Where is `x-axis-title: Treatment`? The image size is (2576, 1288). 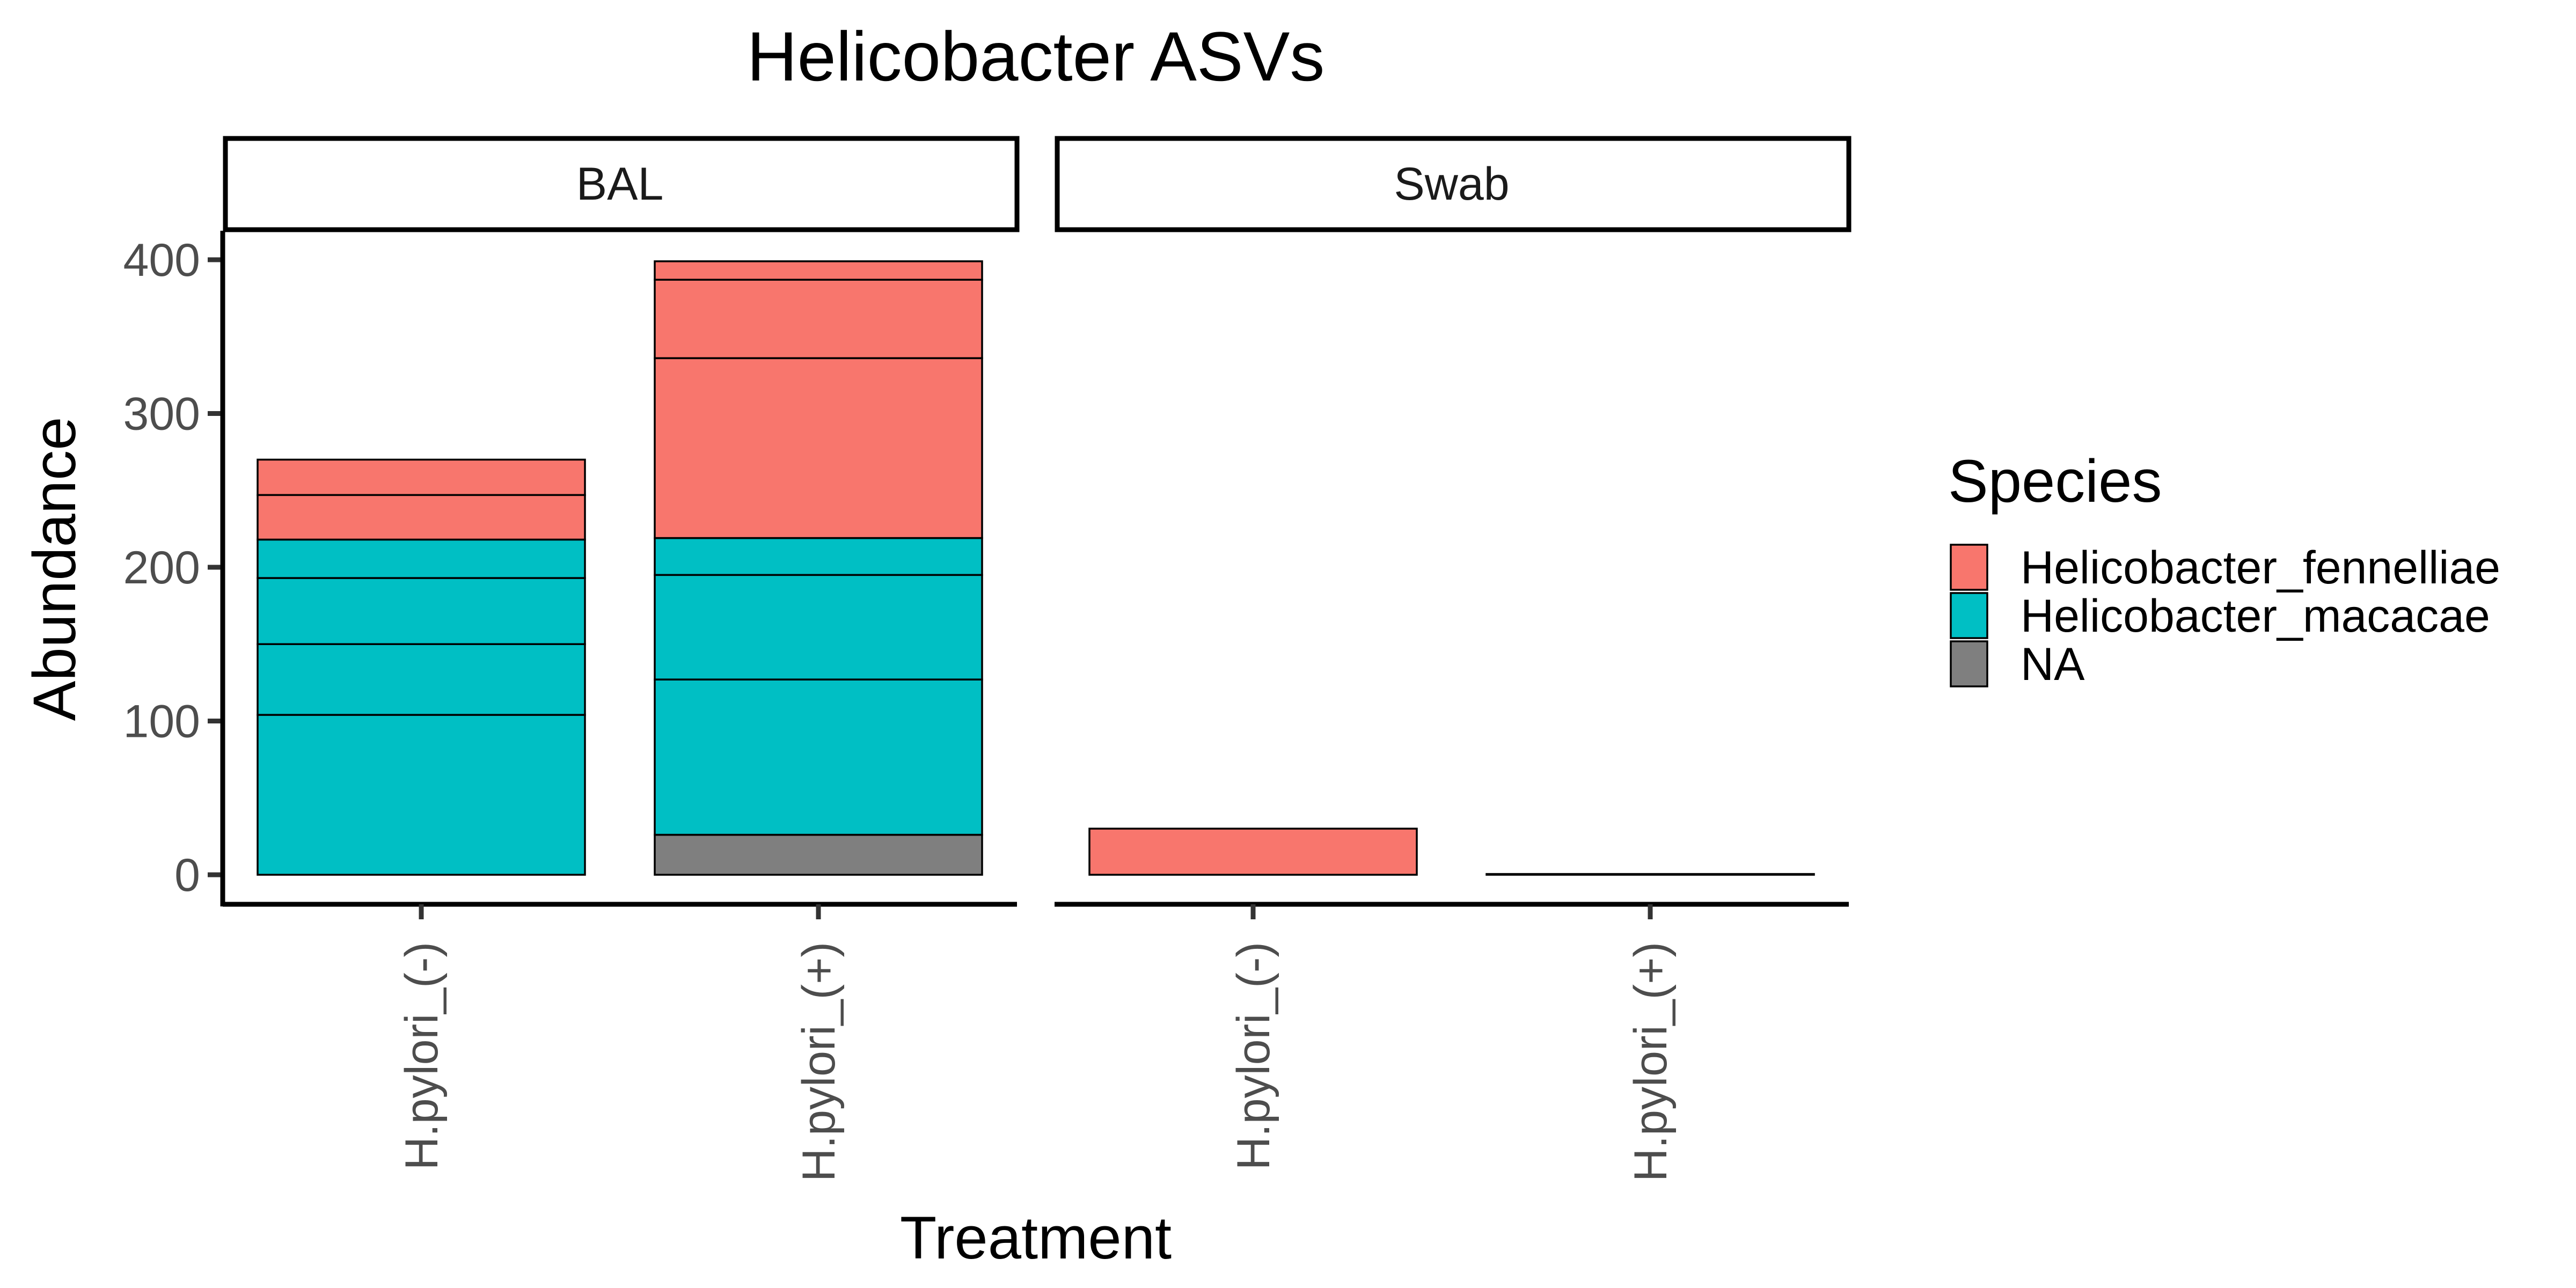 x-axis-title: Treatment is located at coordinates (1036, 1237).